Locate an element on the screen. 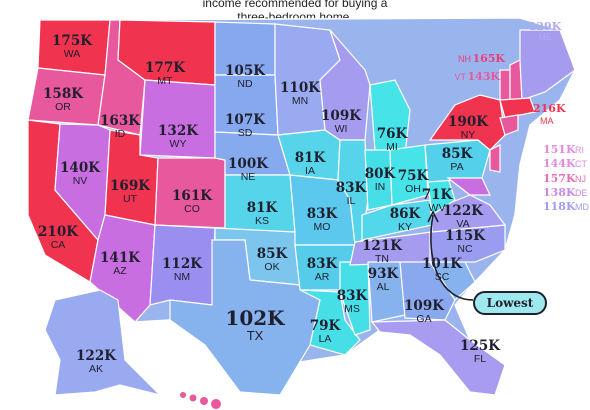 Image resolution: width=590 pixels, height=410 pixels. code-MO: MO is located at coordinates (322, 227).